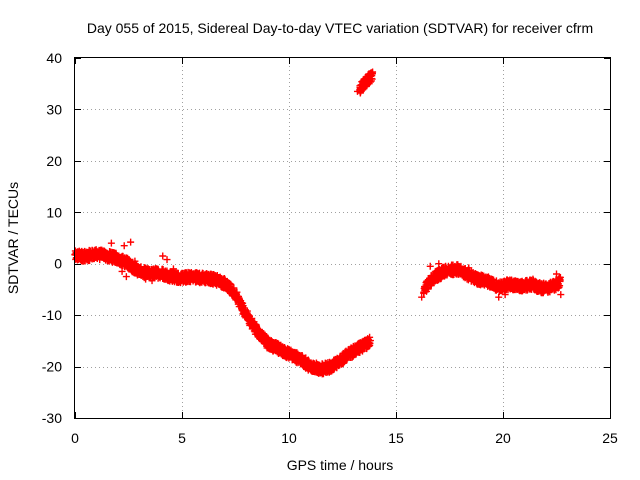 This screenshot has width=640, height=480. What do you see at coordinates (54, 161) in the screenshot?
I see `y-tick-label: 20` at bounding box center [54, 161].